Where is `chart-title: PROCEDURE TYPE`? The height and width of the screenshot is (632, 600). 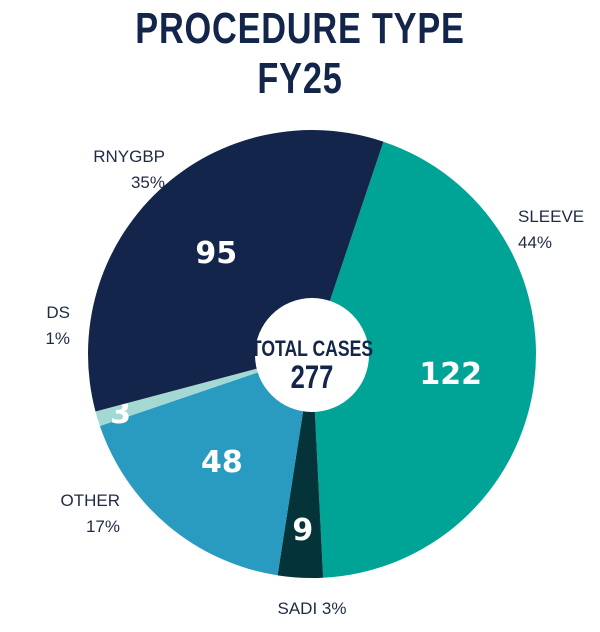 chart-title: PROCEDURE TYPE is located at coordinates (300, 28).